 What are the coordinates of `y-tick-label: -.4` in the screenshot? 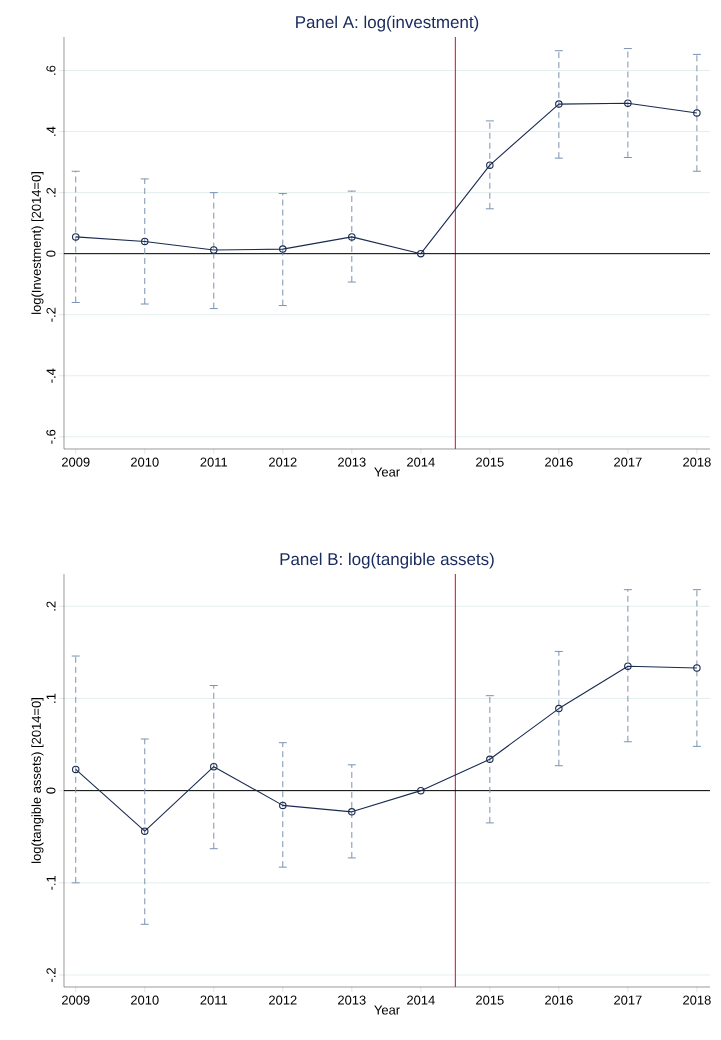 It's located at (51, 375).